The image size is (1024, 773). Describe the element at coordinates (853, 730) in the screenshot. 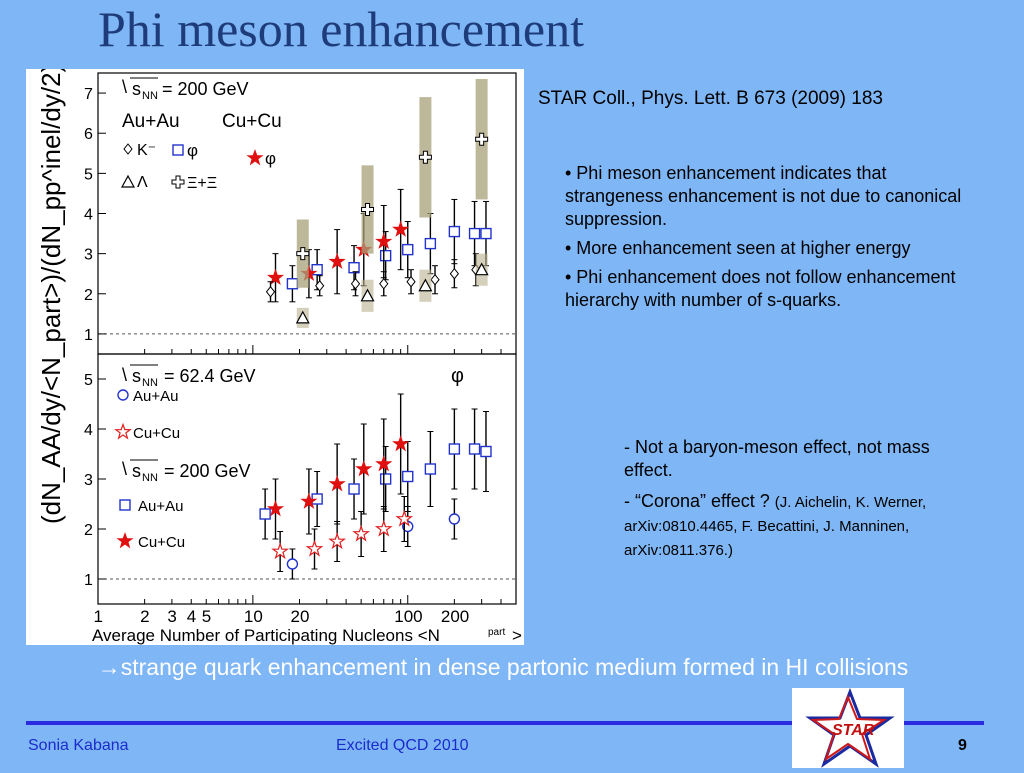

I see `logo-text: STAR` at that location.